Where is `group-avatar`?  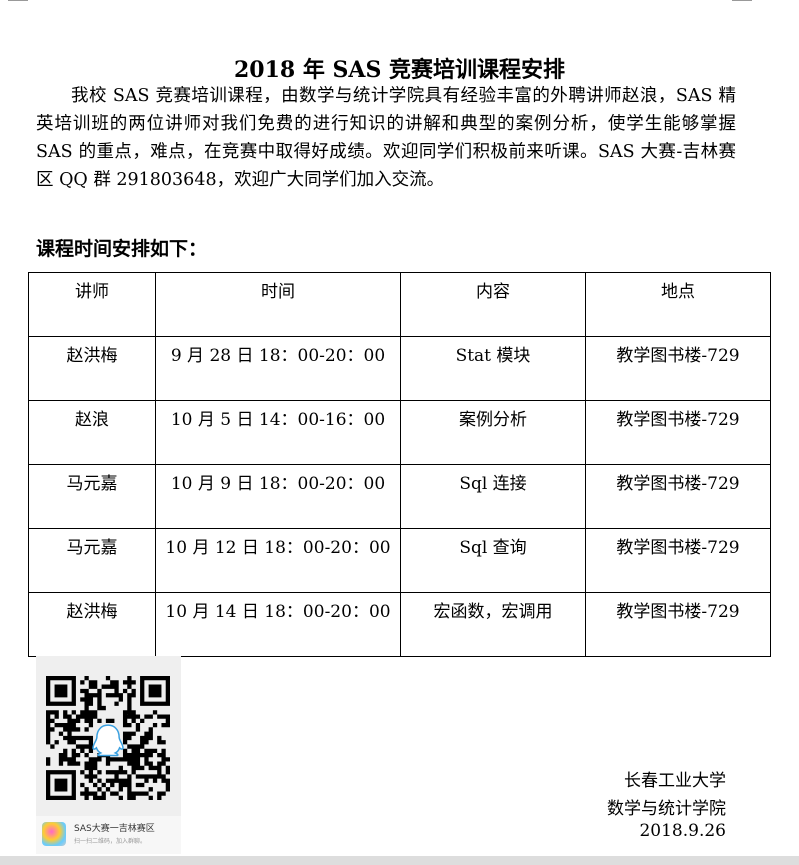
group-avatar is located at coordinates (54, 834).